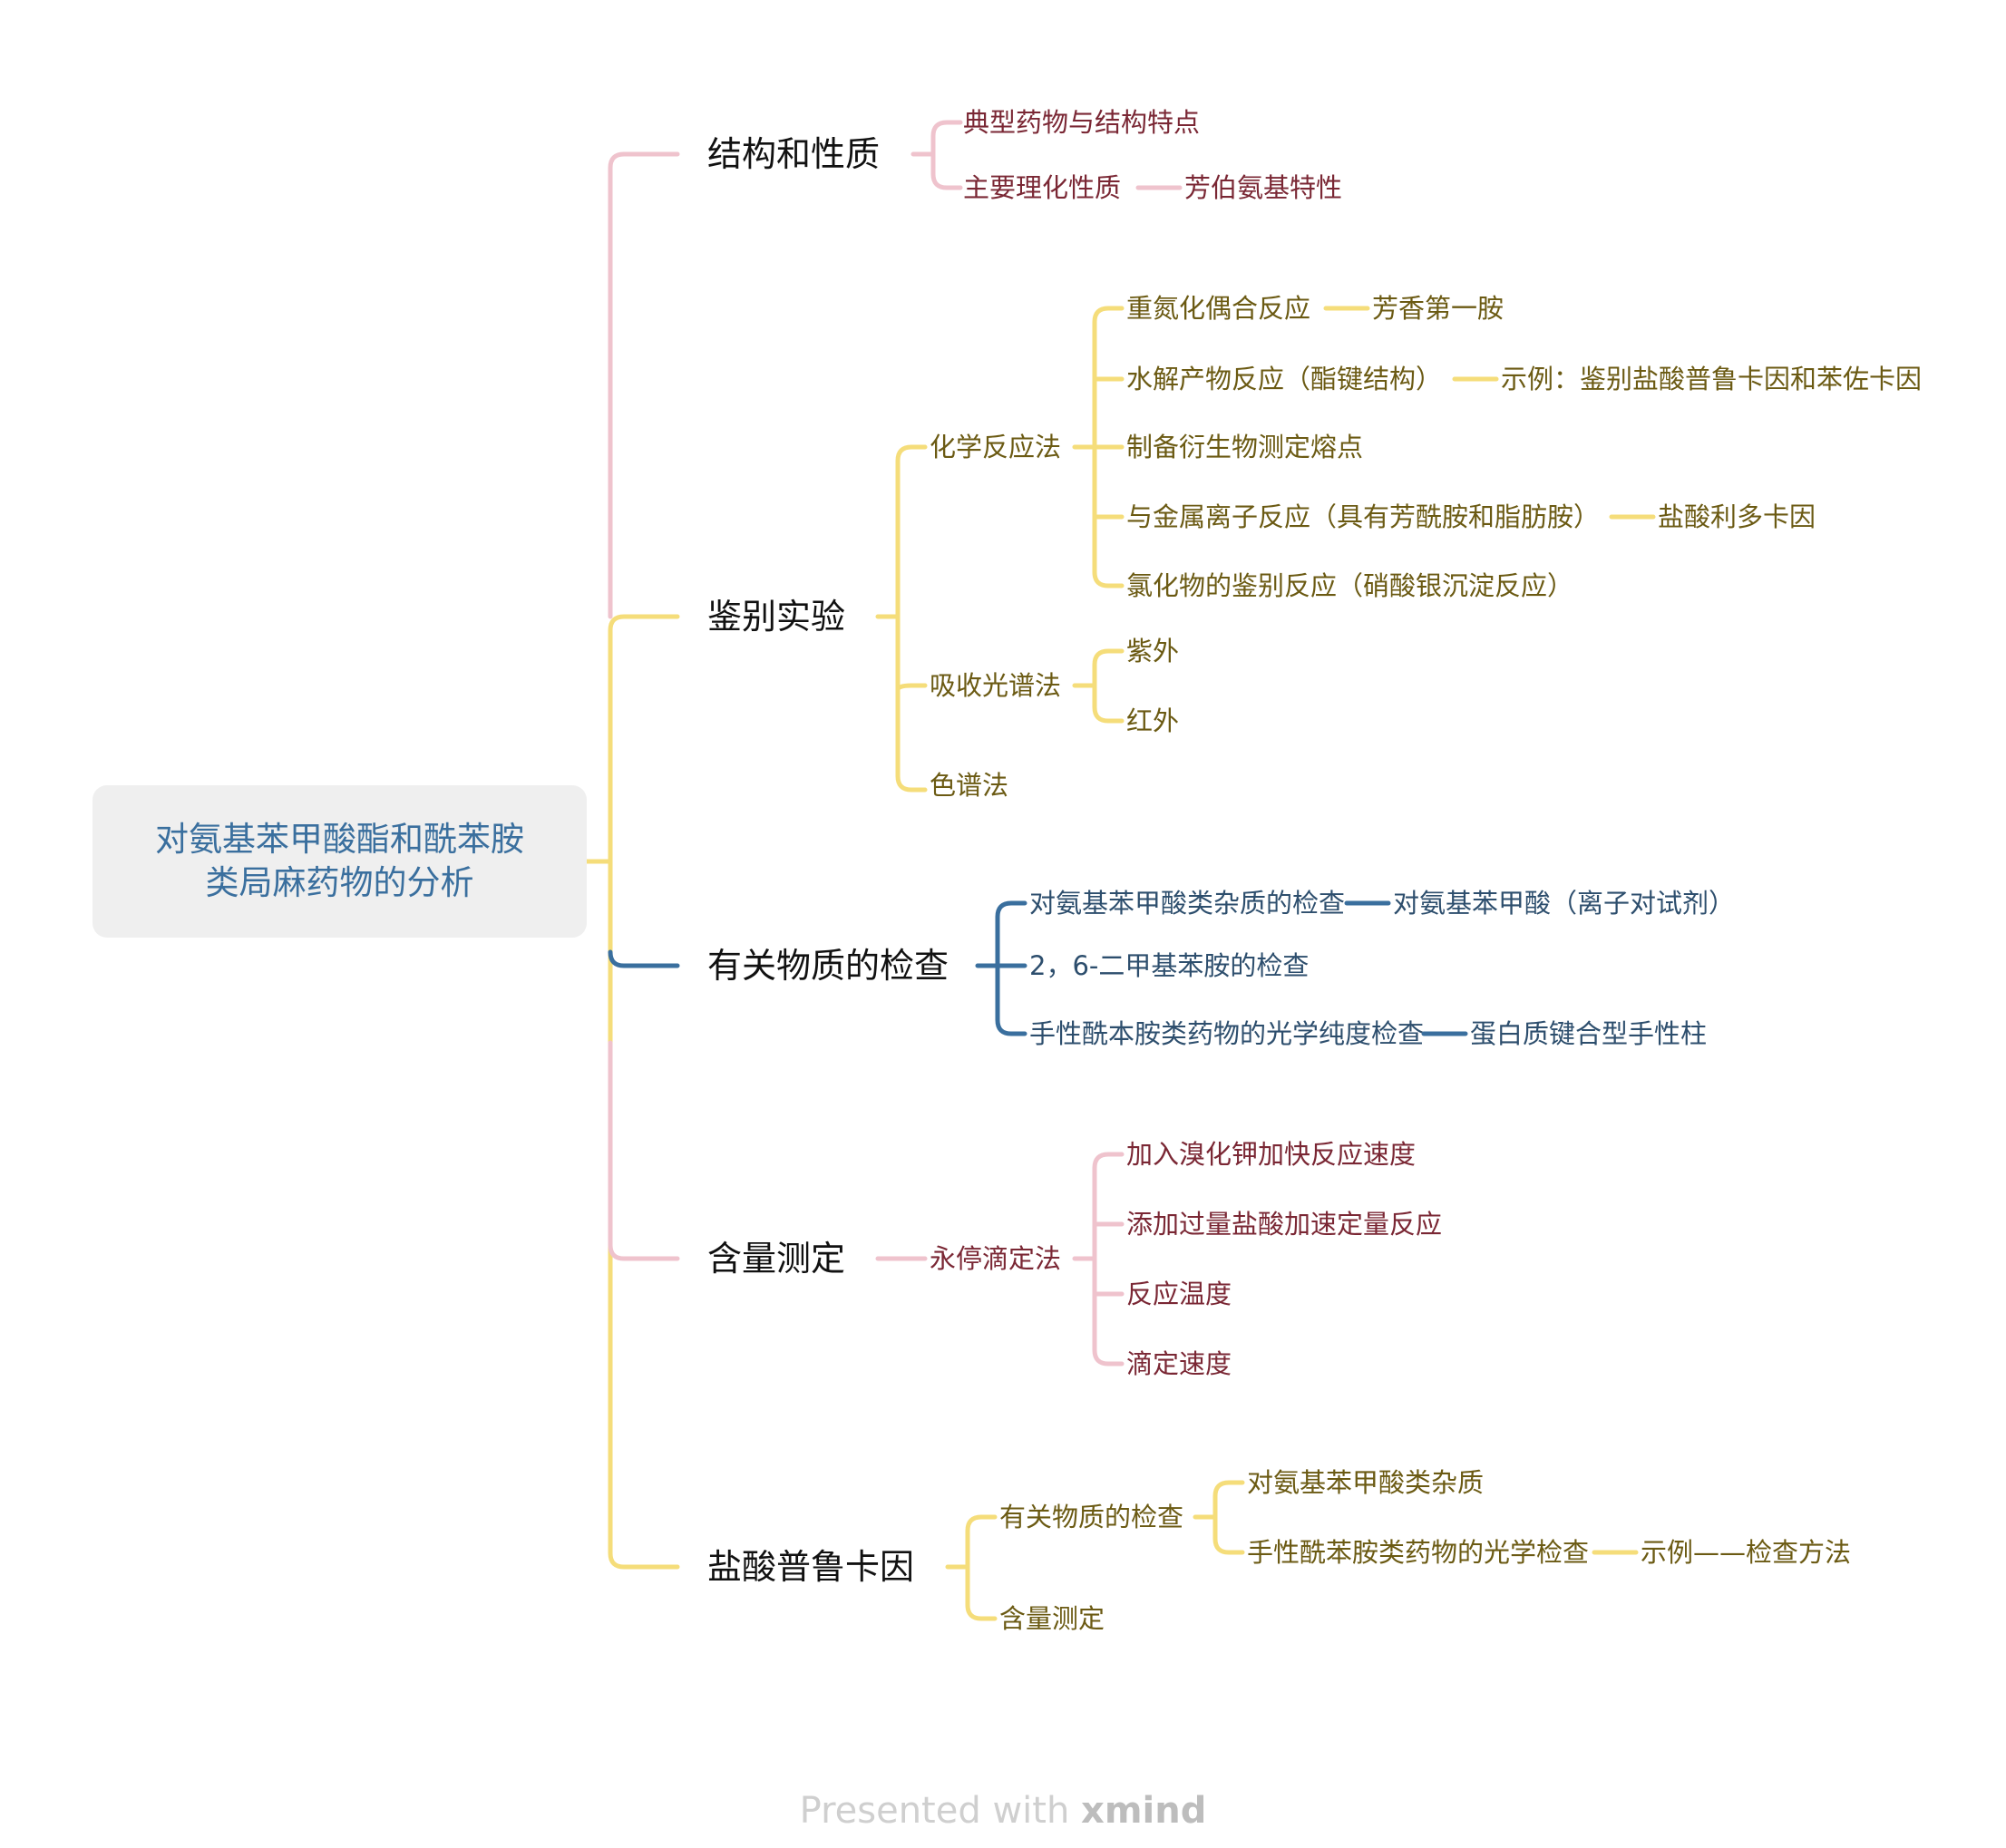  I want to click on node-hydrolysis: 水解产物反应（酯键结构）, so click(1285, 379).